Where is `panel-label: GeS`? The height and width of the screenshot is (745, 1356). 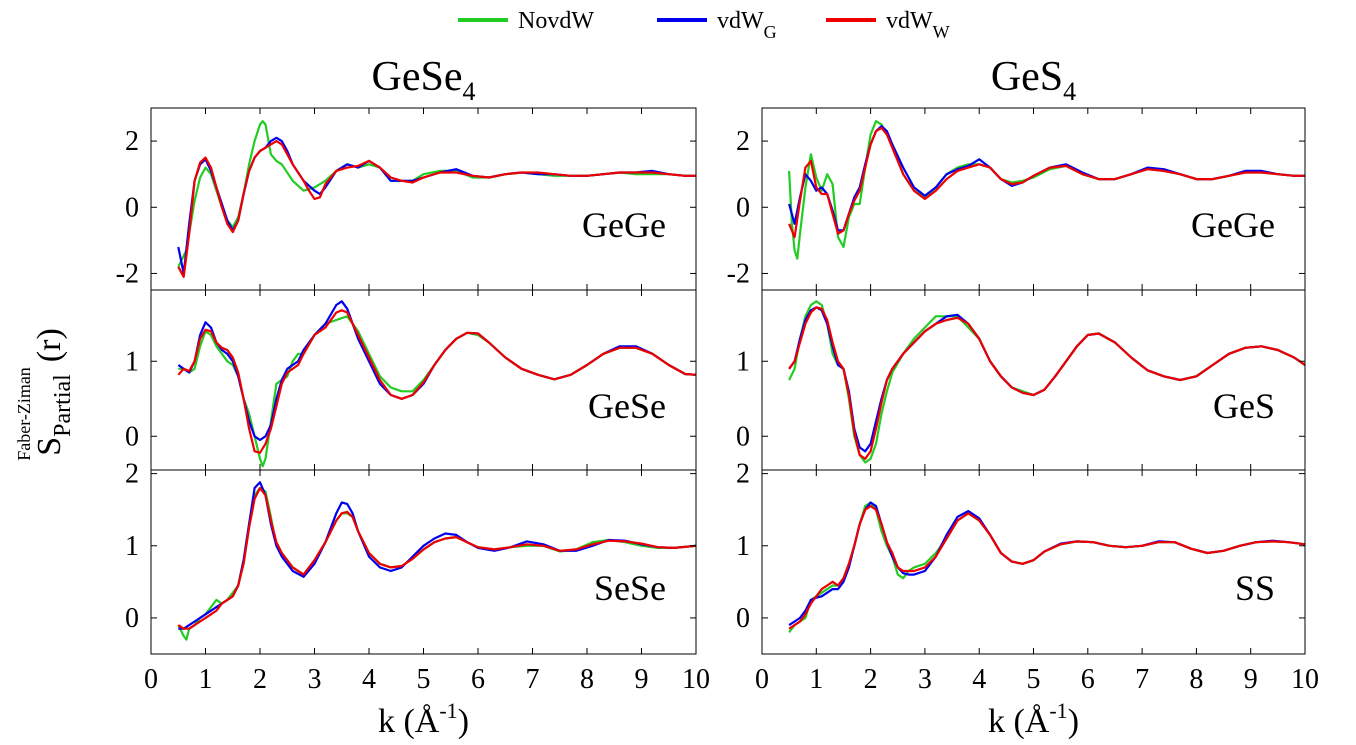 panel-label: GeS is located at coordinates (1244, 406).